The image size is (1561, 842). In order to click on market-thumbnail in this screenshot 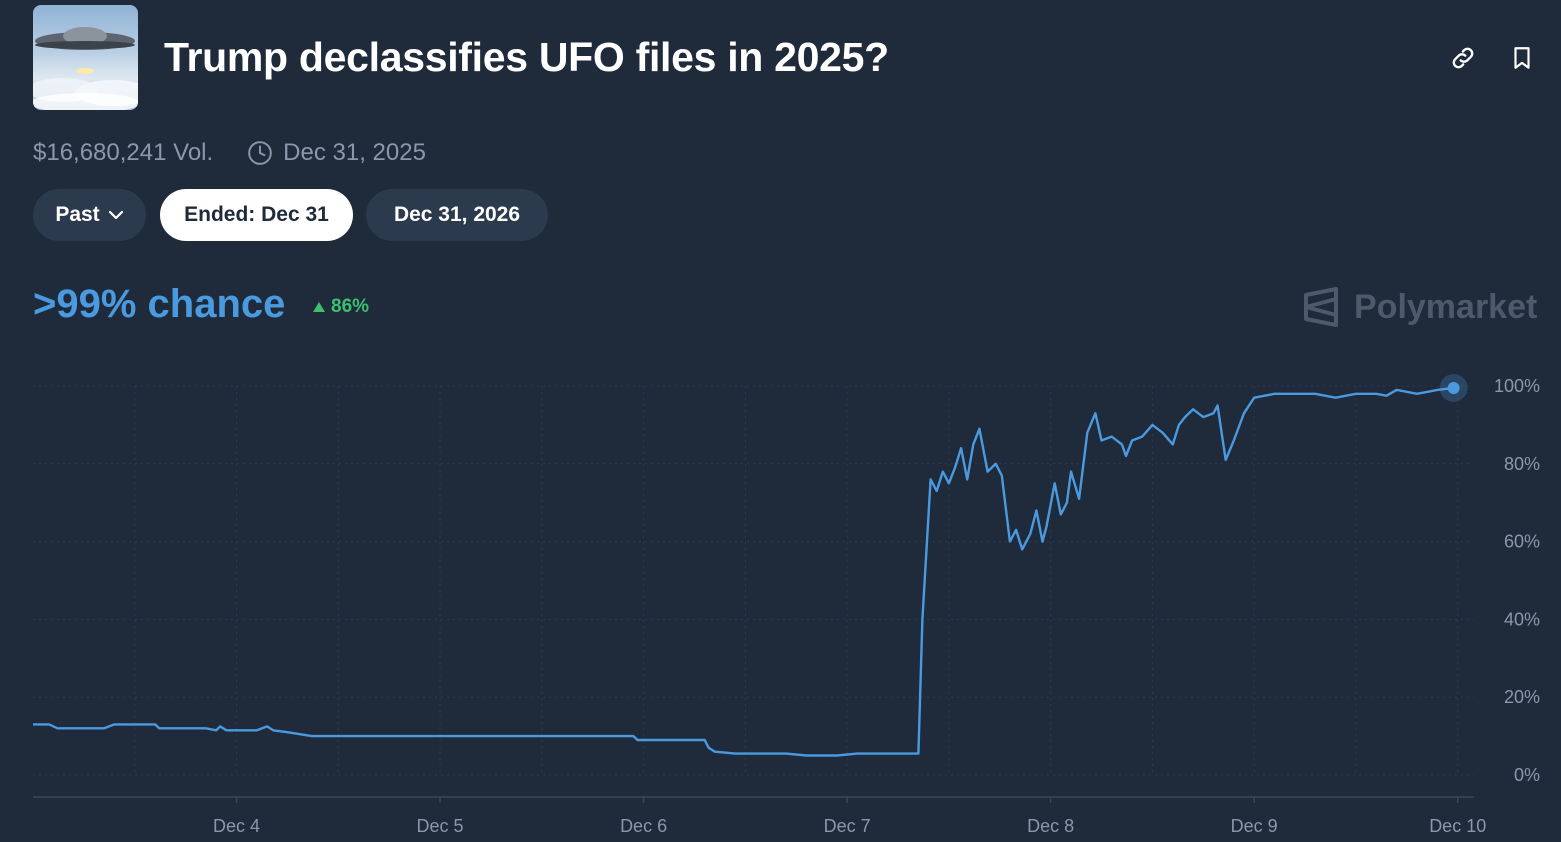, I will do `click(85, 57)`.